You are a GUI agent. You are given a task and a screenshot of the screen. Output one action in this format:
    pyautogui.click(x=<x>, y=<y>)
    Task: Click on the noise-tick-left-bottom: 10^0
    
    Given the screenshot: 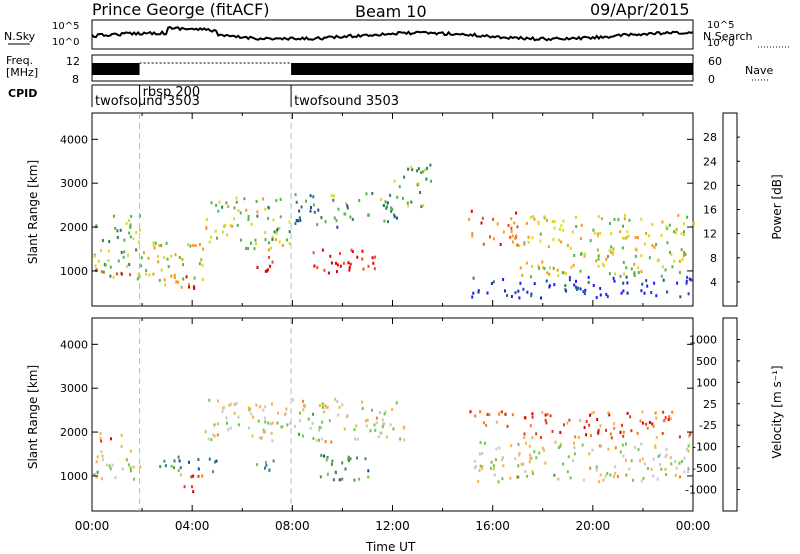 What is the action you would take?
    pyautogui.click(x=66, y=42)
    